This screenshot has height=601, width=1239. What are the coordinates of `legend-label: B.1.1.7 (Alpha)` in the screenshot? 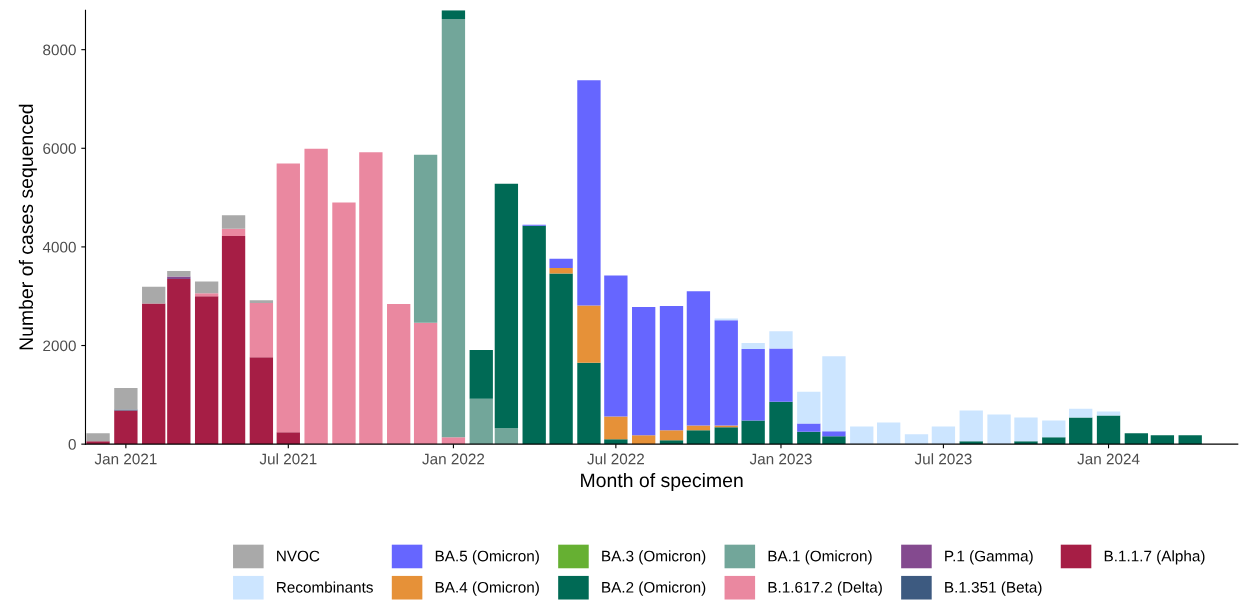 It's located at (1154, 557).